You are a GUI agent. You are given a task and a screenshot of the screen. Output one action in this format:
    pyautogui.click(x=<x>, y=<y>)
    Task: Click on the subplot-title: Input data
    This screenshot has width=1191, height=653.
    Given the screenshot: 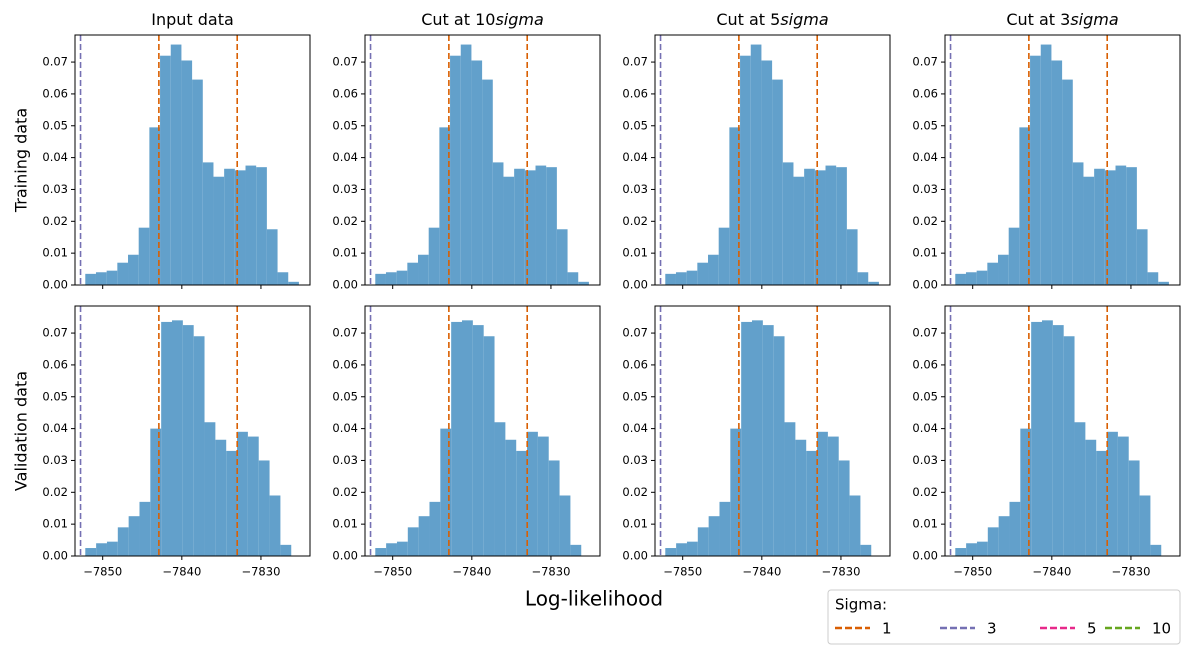 What is the action you would take?
    pyautogui.click(x=192, y=19)
    